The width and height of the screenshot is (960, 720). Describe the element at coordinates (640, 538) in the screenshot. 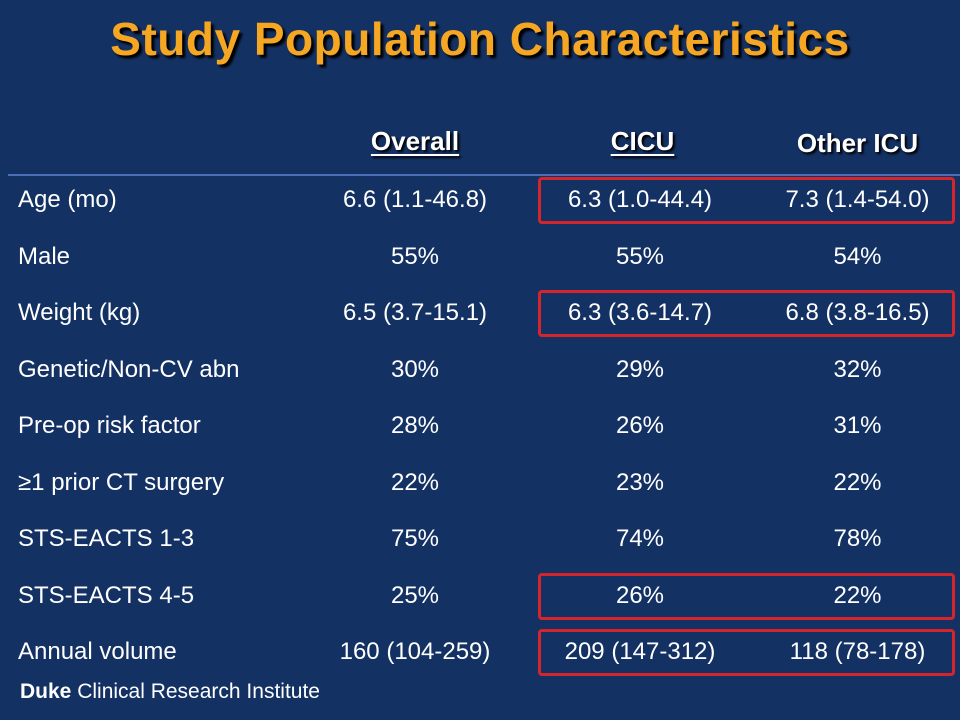

I see `cell-cicu: 74%` at that location.